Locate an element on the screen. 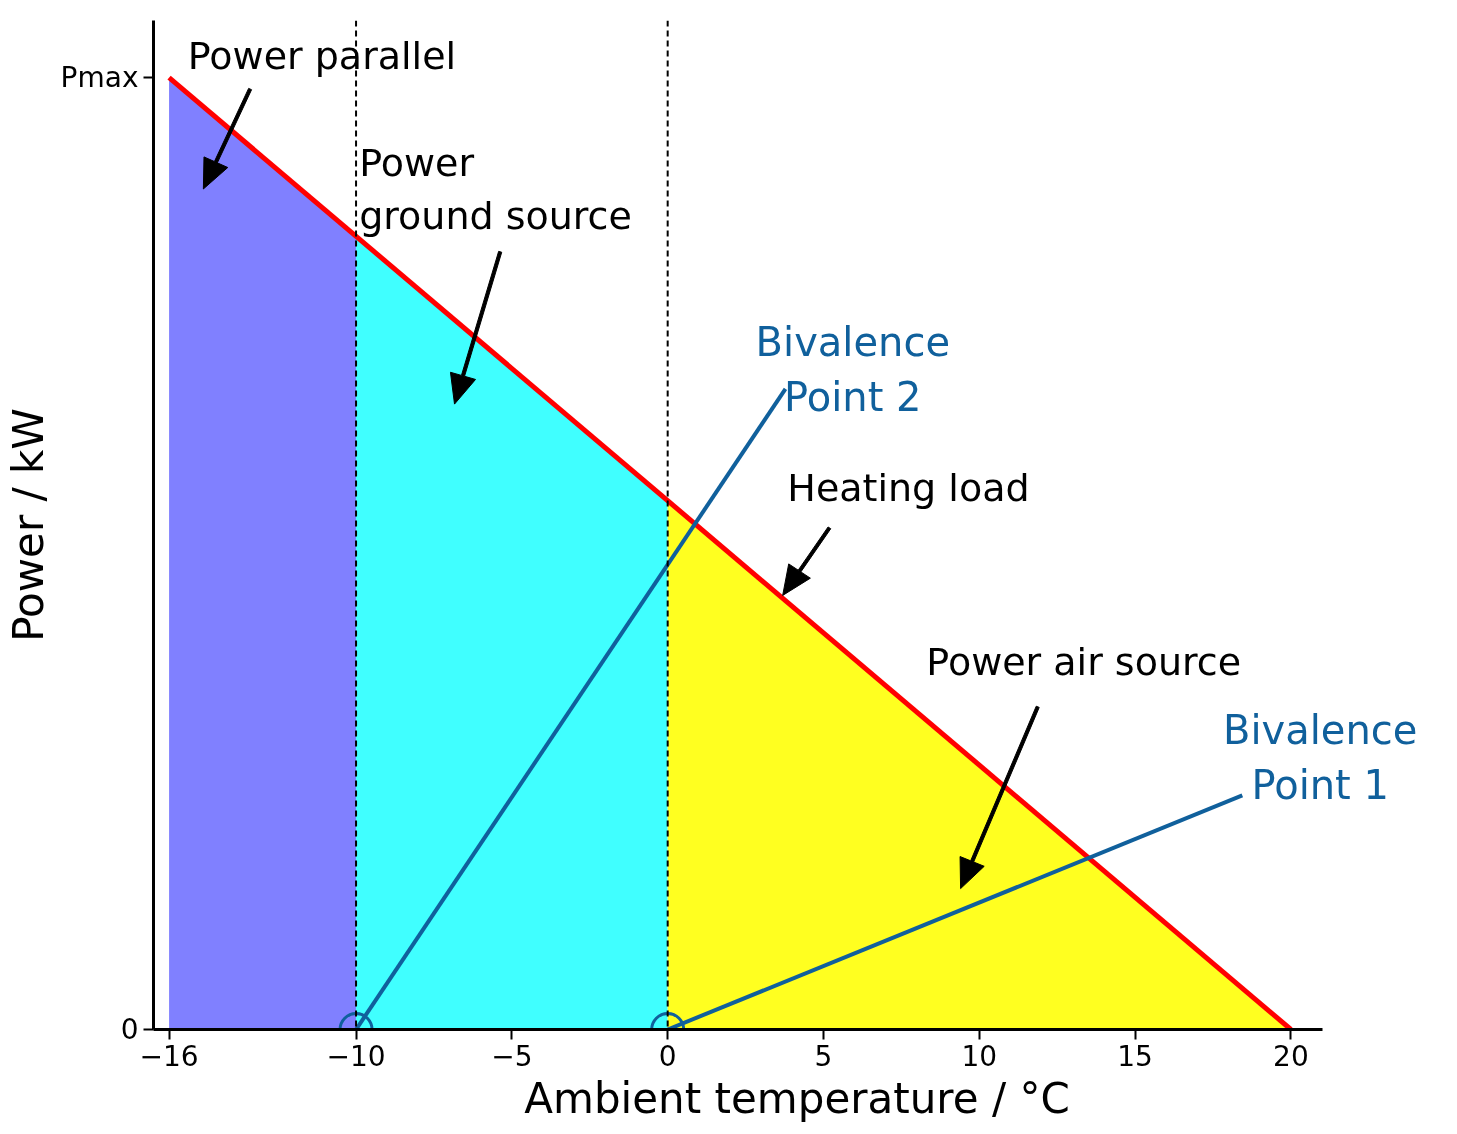 The image size is (1457, 1134). text: Pmax is located at coordinates (99, 78).